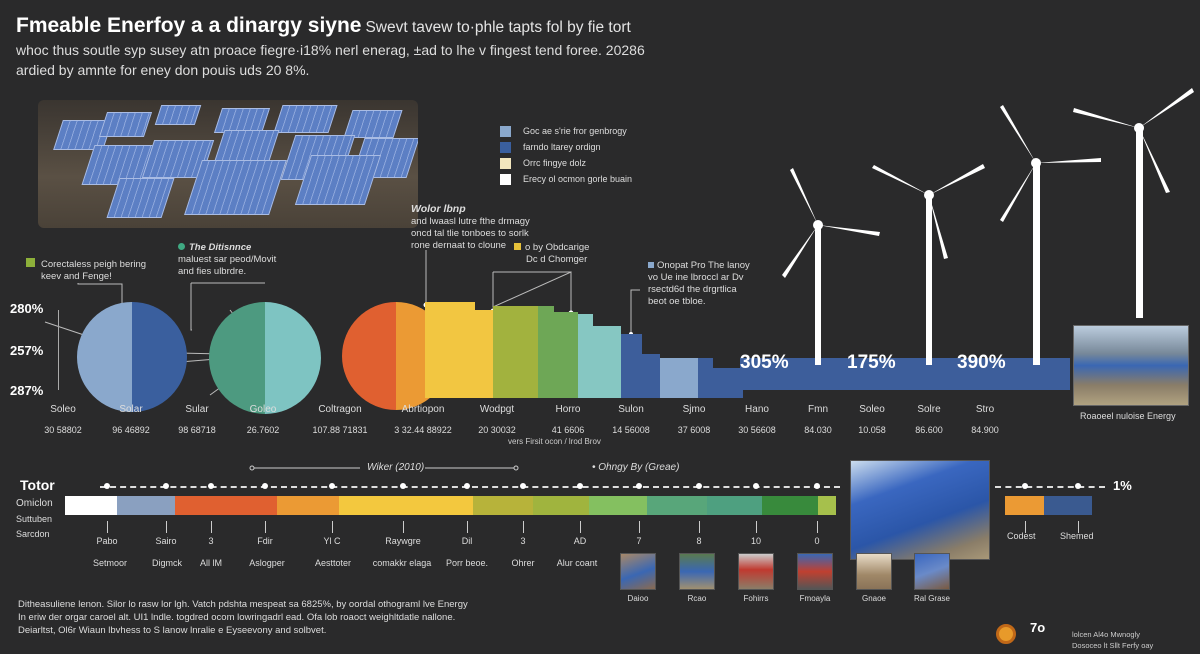 The image size is (1200, 654). Describe the element at coordinates (815, 598) in the screenshot. I see `thumbnail-label: Fmoayla` at that location.